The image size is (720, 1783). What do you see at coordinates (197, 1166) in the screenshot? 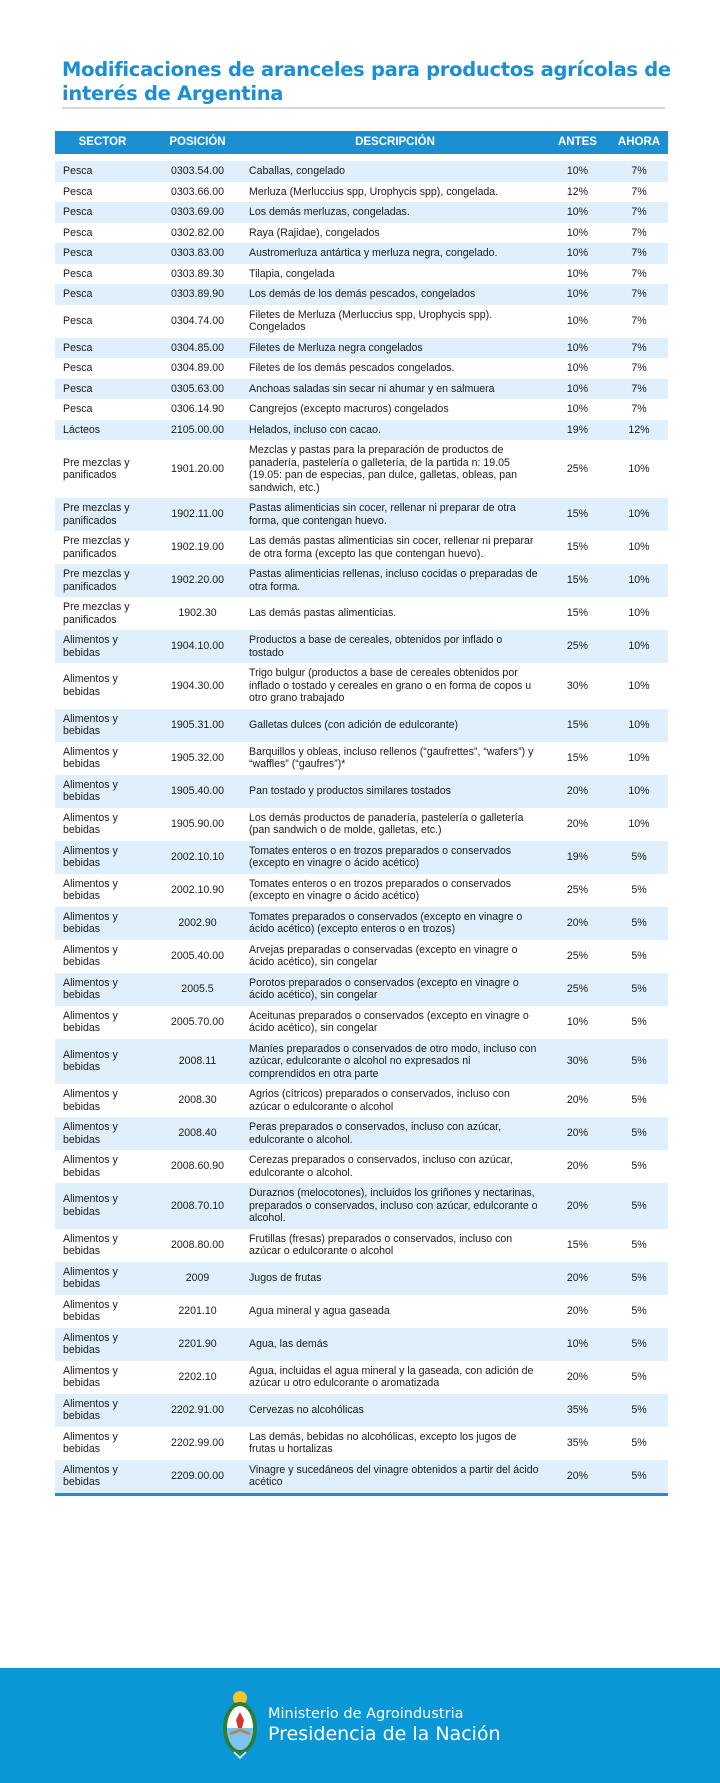
I see `cell-position: 2008.60.90` at bounding box center [197, 1166].